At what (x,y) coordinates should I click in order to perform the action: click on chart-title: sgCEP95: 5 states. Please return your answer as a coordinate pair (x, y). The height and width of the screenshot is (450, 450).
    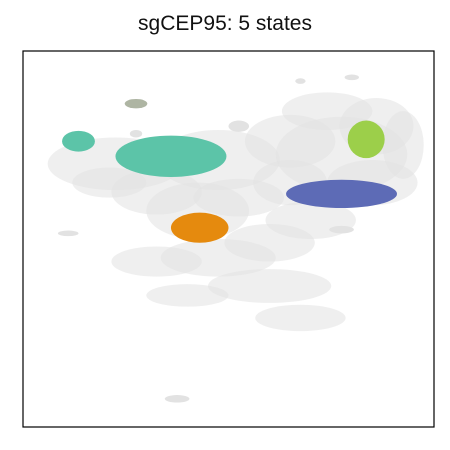
    Looking at the image, I should click on (225, 23).